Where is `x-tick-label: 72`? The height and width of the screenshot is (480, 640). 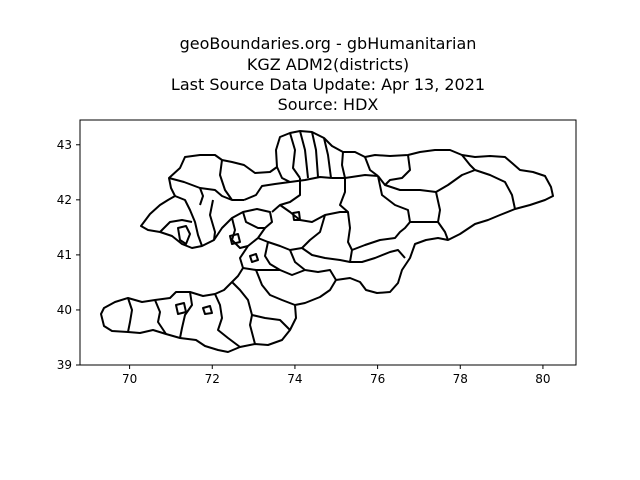 x-tick-label: 72 is located at coordinates (212, 379).